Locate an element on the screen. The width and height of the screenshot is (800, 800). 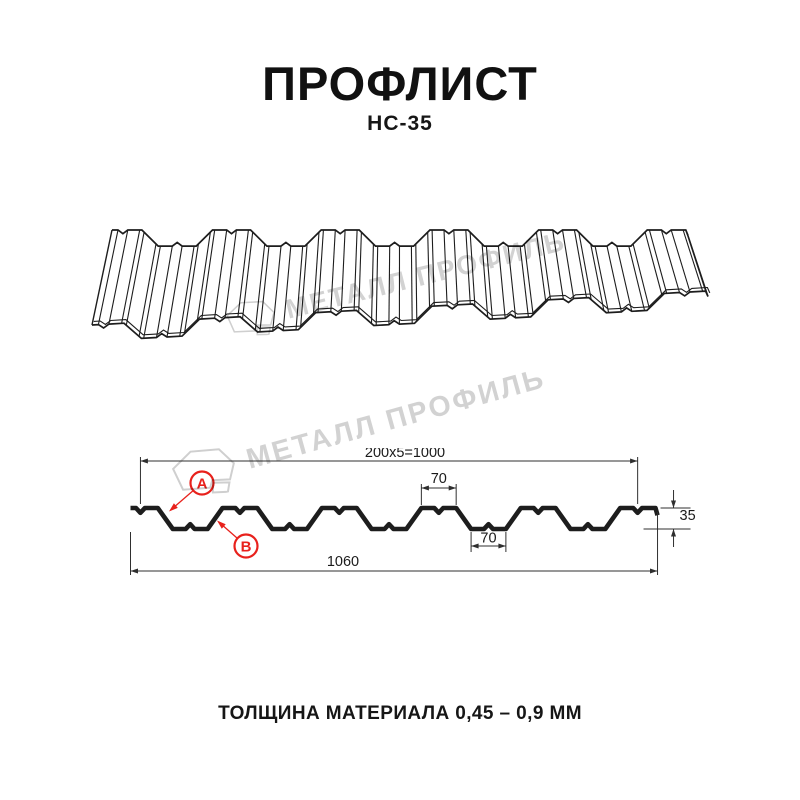
dimension-overall-width: 1060 is located at coordinates (394, 543).